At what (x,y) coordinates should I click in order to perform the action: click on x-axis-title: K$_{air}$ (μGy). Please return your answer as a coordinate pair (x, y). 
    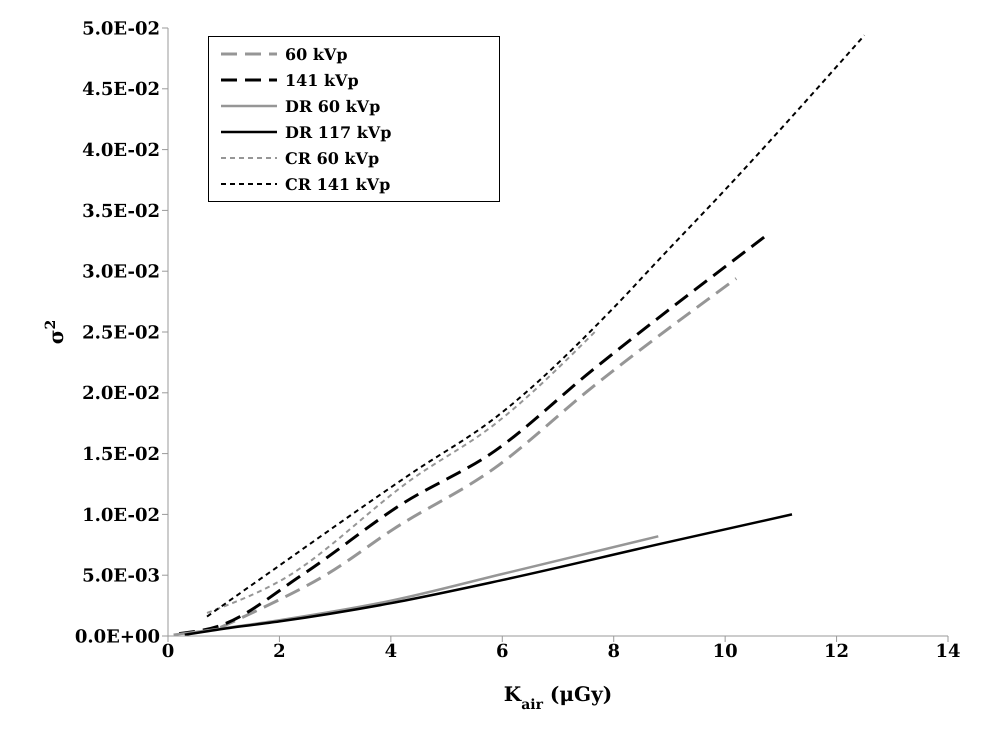
    Looking at the image, I should click on (558, 697).